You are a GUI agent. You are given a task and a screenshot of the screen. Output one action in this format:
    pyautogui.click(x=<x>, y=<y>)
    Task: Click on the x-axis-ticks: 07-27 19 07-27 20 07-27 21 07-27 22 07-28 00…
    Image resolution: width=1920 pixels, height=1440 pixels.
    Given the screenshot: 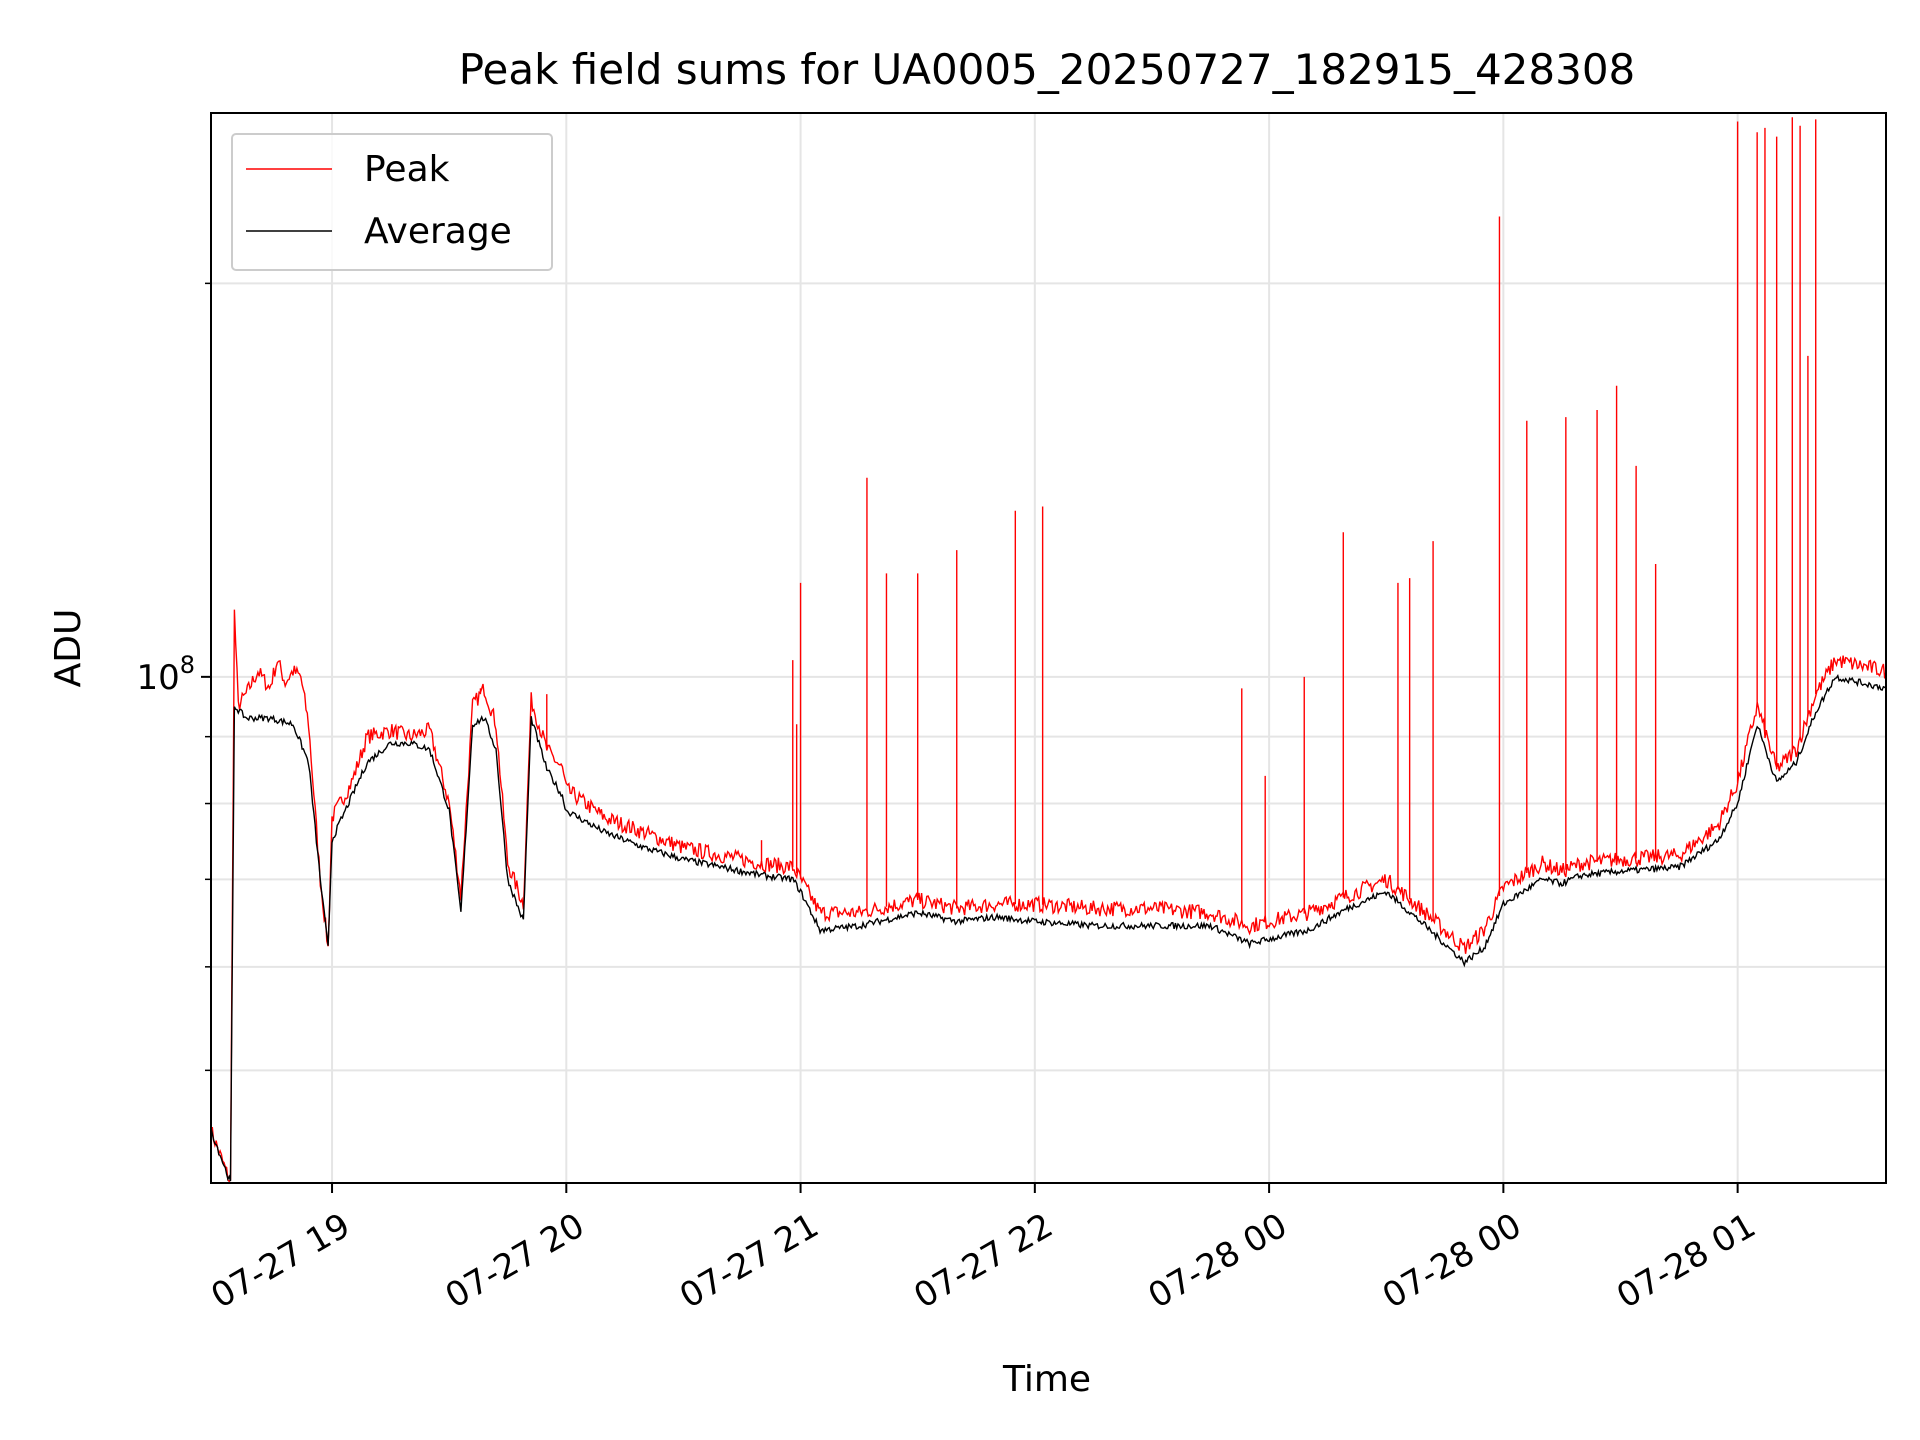 What is the action you would take?
    pyautogui.click(x=984, y=1250)
    